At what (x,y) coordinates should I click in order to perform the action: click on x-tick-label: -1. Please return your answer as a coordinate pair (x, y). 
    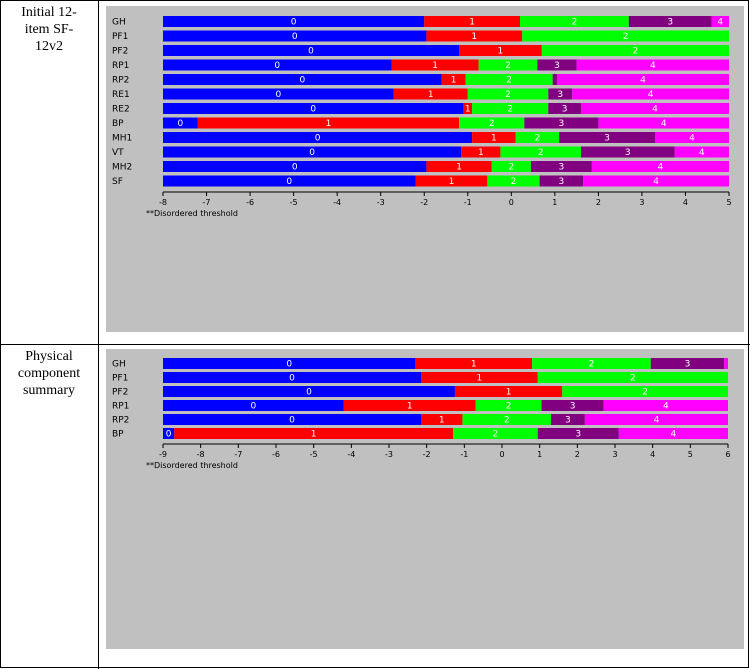
    Looking at the image, I should click on (464, 454).